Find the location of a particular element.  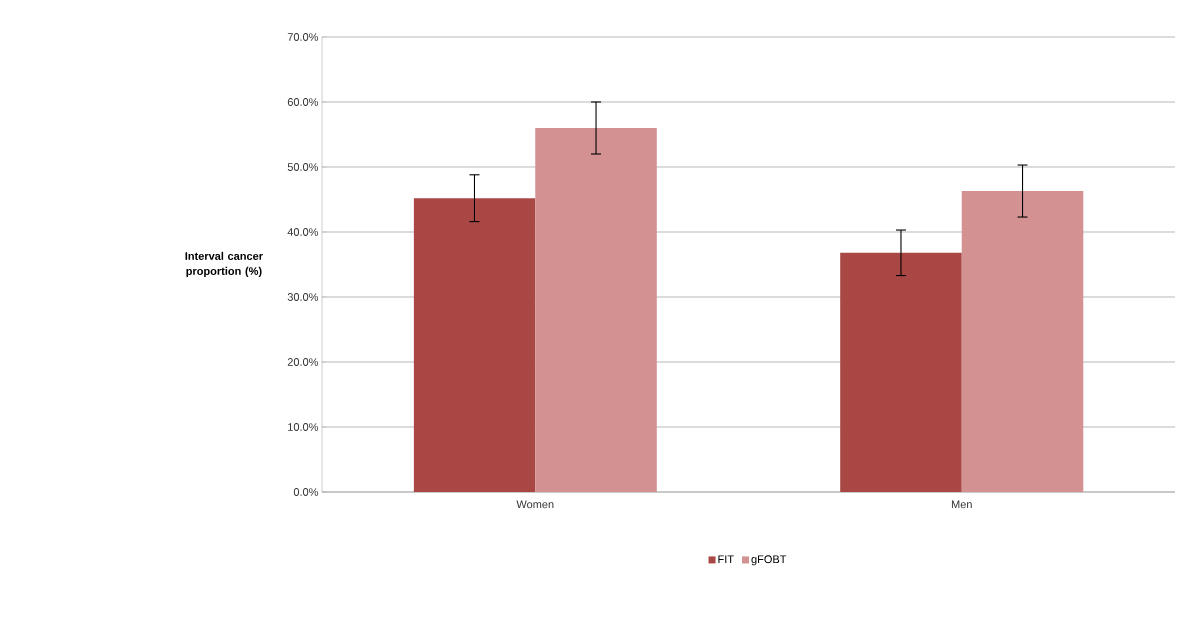

legend-label: FIT is located at coordinates (726, 559).